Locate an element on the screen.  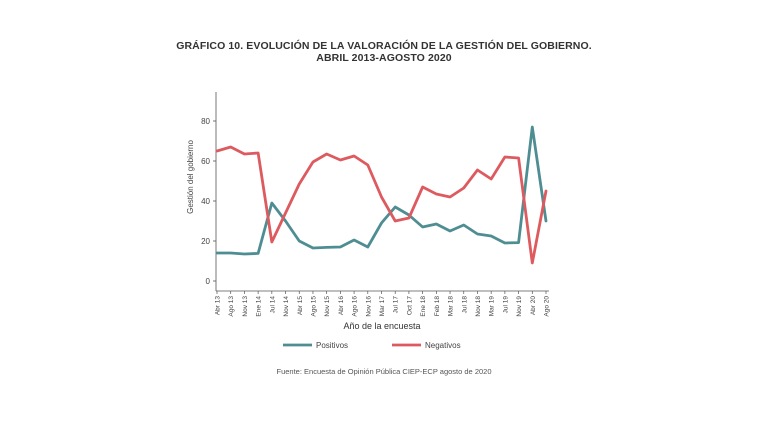
y-axis-label: Gestión del gobierno is located at coordinates (190, 177).